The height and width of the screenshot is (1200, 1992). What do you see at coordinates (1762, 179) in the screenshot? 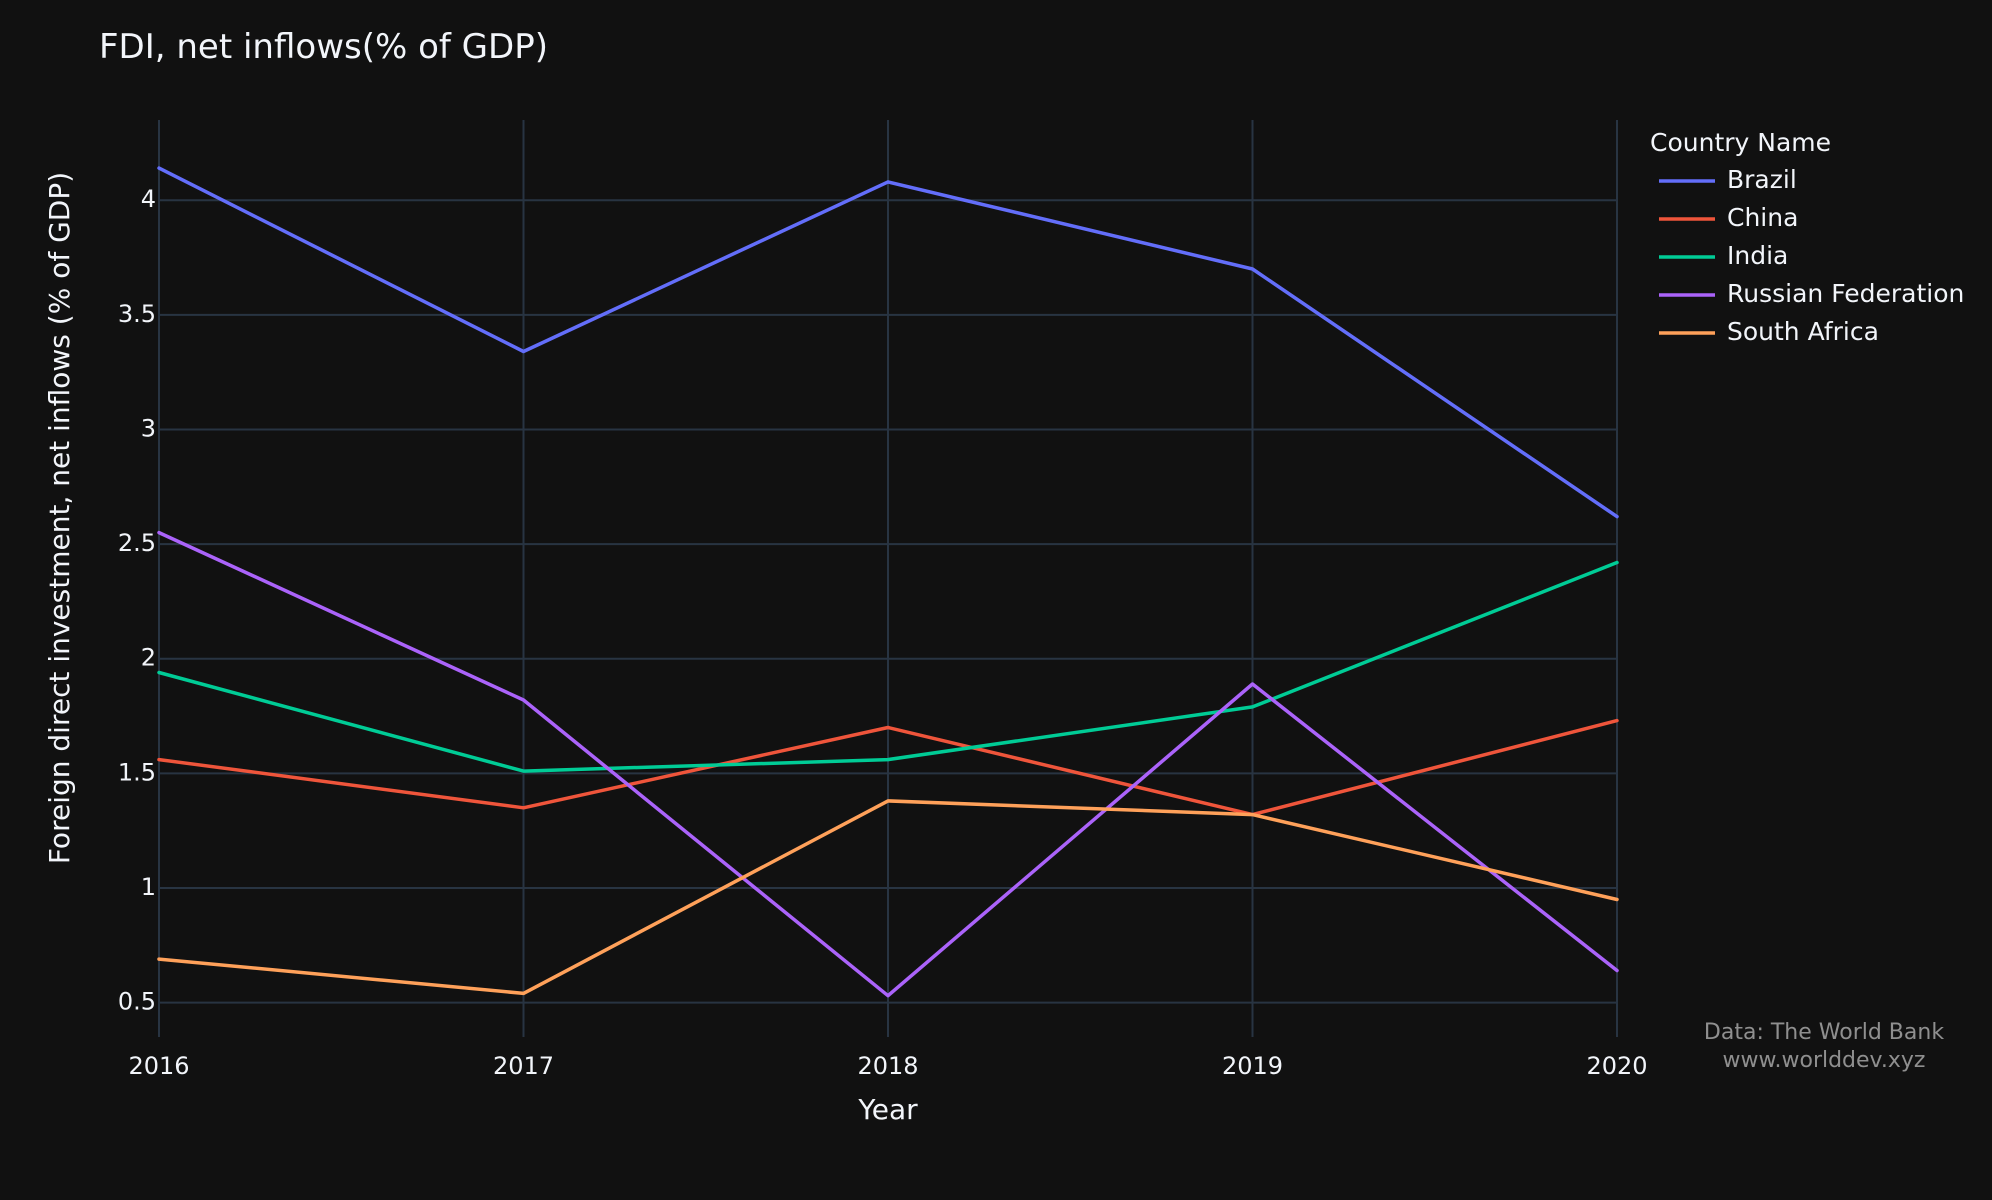
I see `legend-item-brazil: Brazil` at bounding box center [1762, 179].